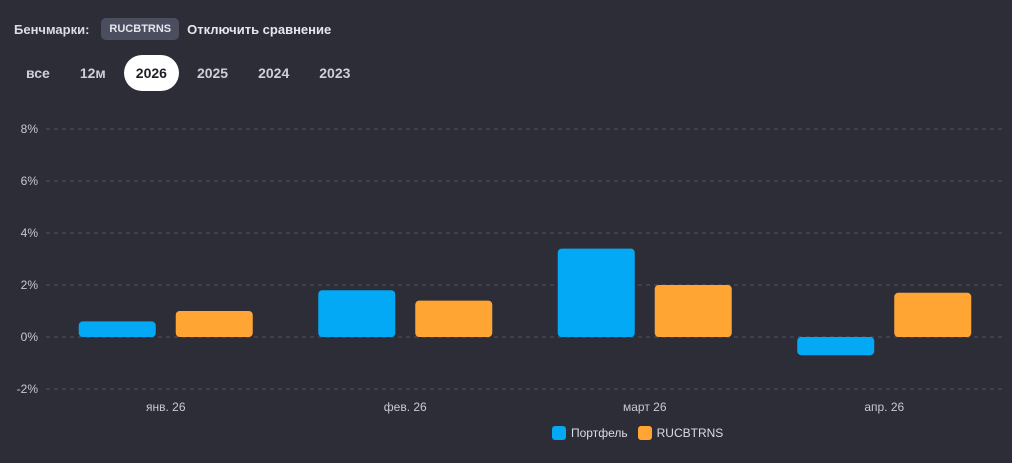 This screenshot has width=1012, height=463. Describe the element at coordinates (405, 407) in the screenshot. I see `x-tick-label: фев. 26` at that location.